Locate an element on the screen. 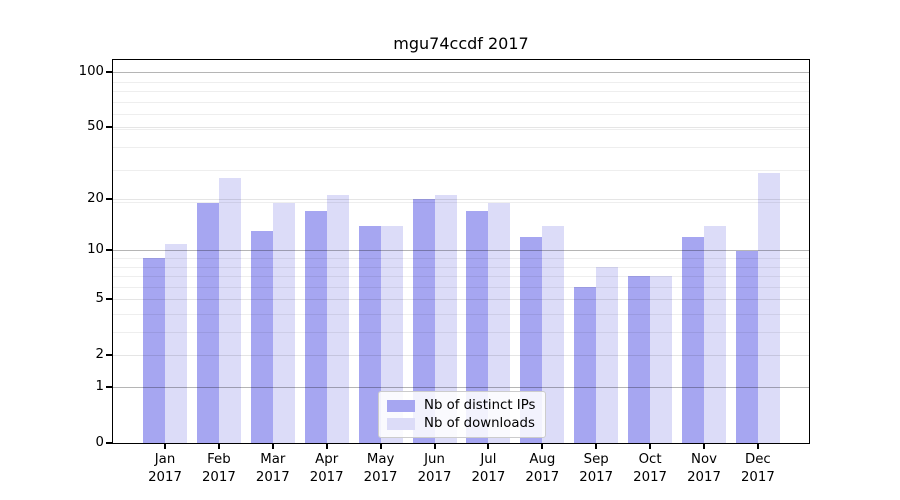 The height and width of the screenshot is (500, 900). bar-distinct-ips-sep is located at coordinates (585, 364).